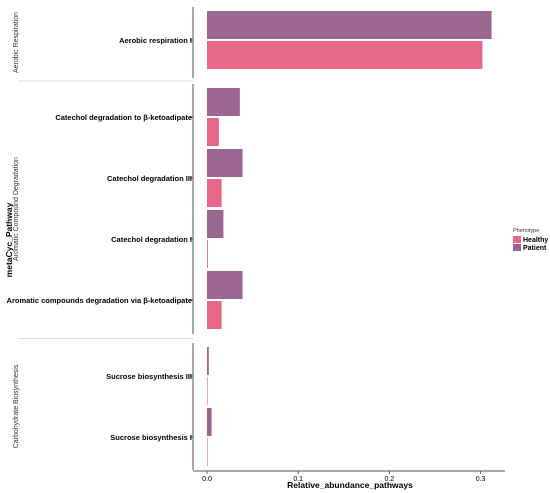  What do you see at coordinates (9, 239) in the screenshot?
I see `y-axis-title: metaCyc_Pathway` at bounding box center [9, 239].